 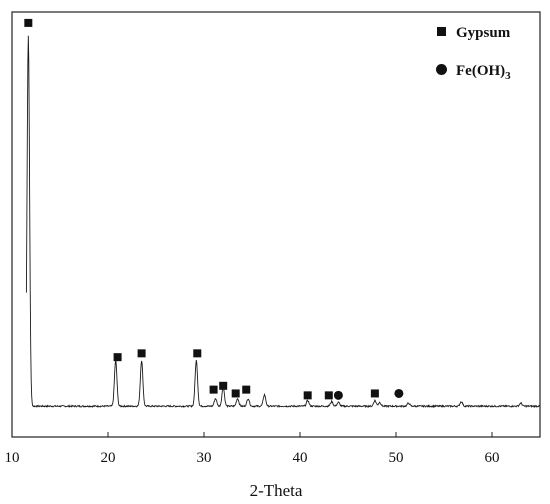 What do you see at coordinates (492, 458) in the screenshot?
I see `x-tick-label: 60` at bounding box center [492, 458].